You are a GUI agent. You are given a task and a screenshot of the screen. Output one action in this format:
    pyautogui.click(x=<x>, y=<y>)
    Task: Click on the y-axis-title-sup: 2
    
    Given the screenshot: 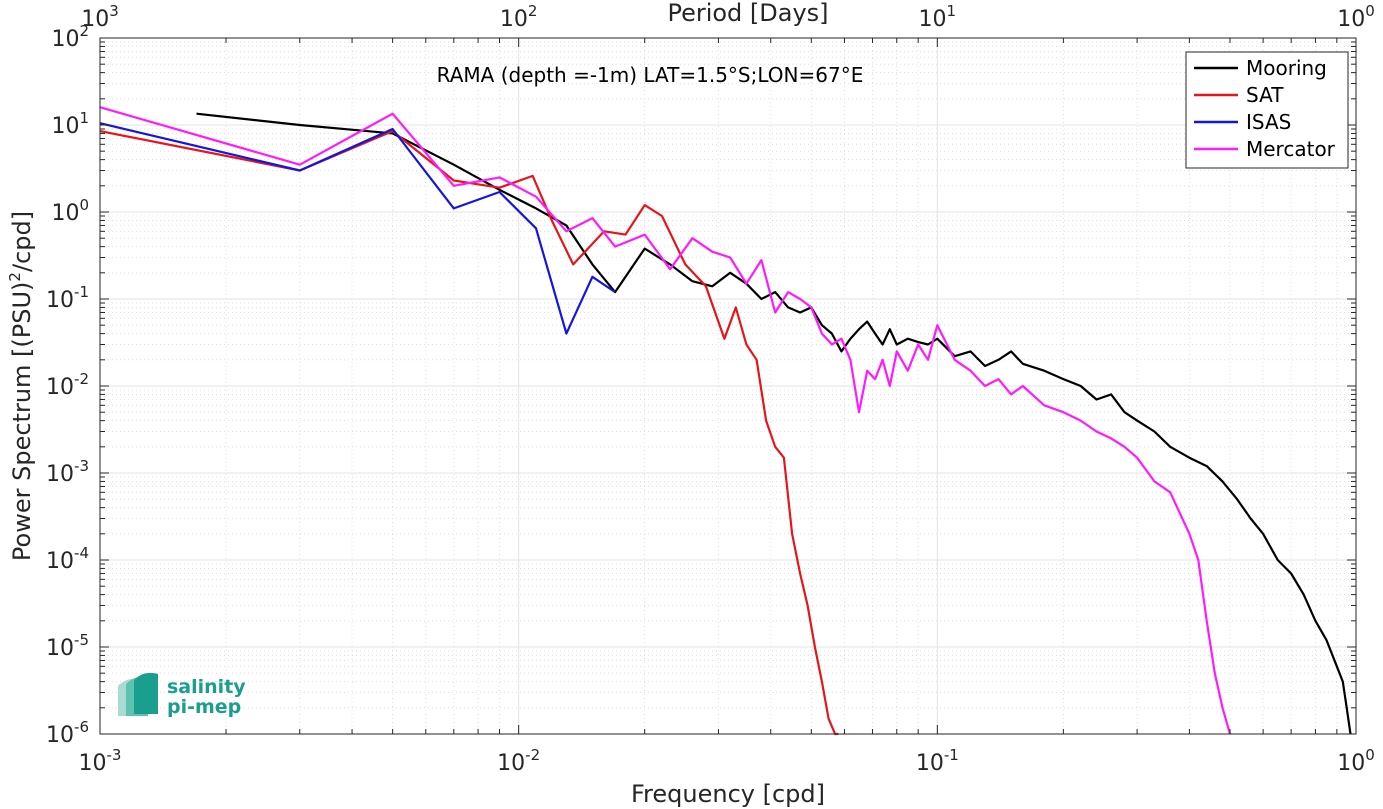 What is the action you would take?
    pyautogui.click(x=15, y=277)
    